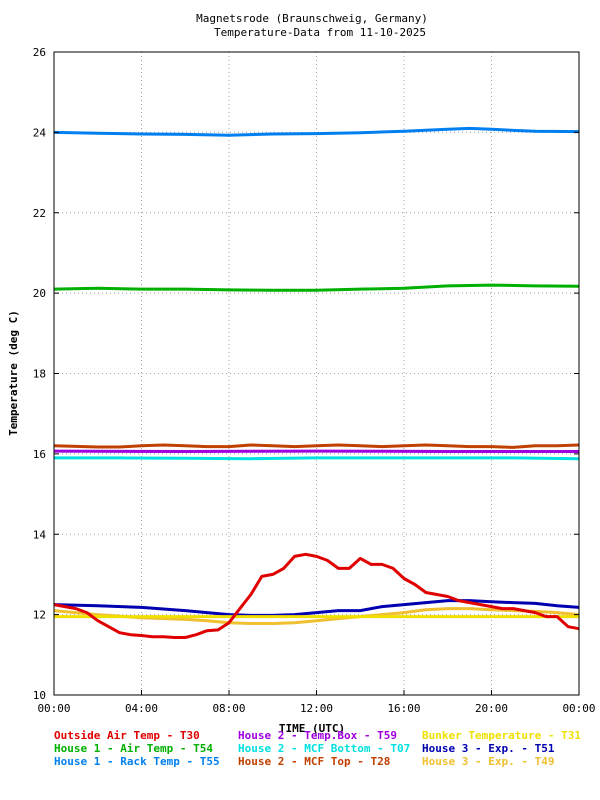  I want to click on x-tick-label: 08:00, so click(228, 708).